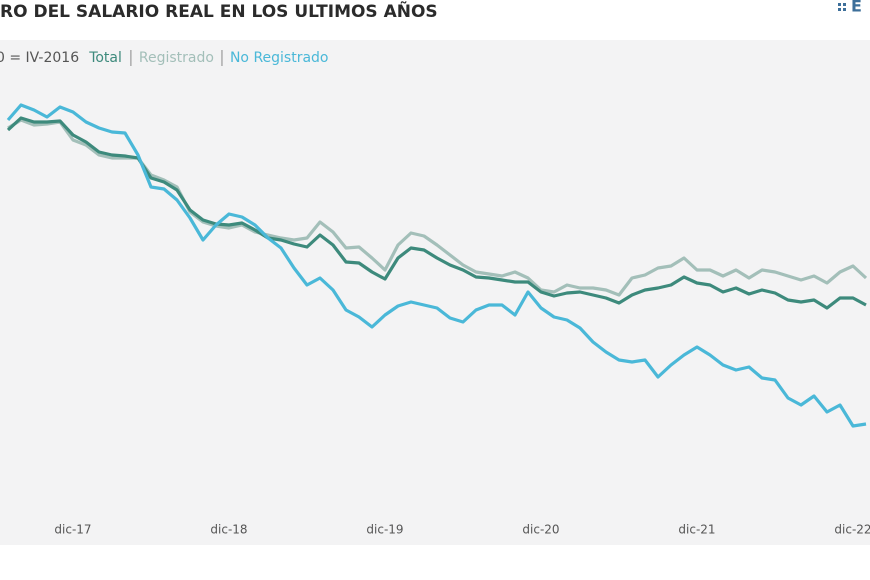 Image resolution: width=870 pixels, height=580 pixels. What do you see at coordinates (39, 58) in the screenshot?
I see `subtitle: 0 = IV-2016` at bounding box center [39, 58].